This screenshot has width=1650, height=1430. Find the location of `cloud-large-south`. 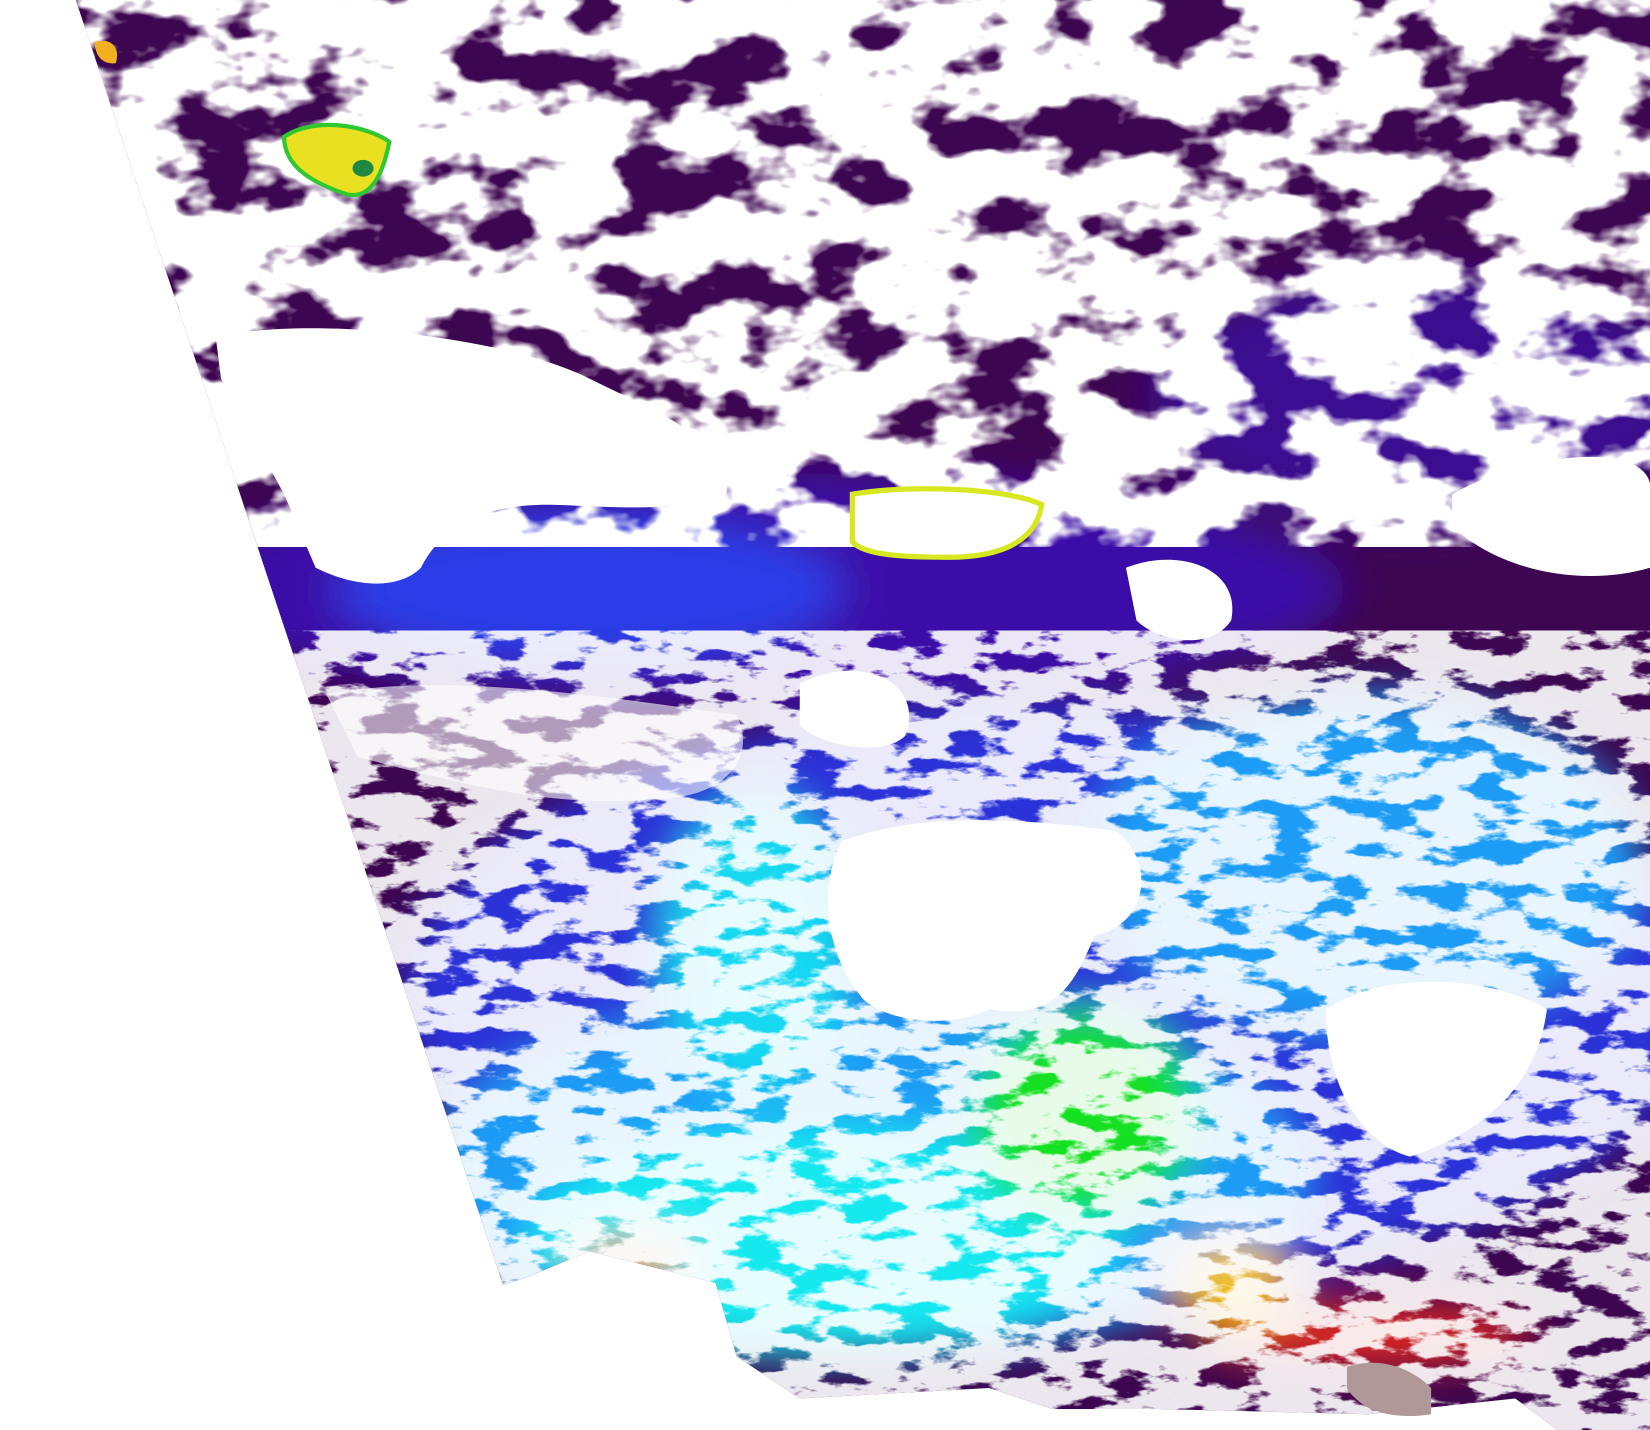

cloud-large-south is located at coordinates (985, 920).